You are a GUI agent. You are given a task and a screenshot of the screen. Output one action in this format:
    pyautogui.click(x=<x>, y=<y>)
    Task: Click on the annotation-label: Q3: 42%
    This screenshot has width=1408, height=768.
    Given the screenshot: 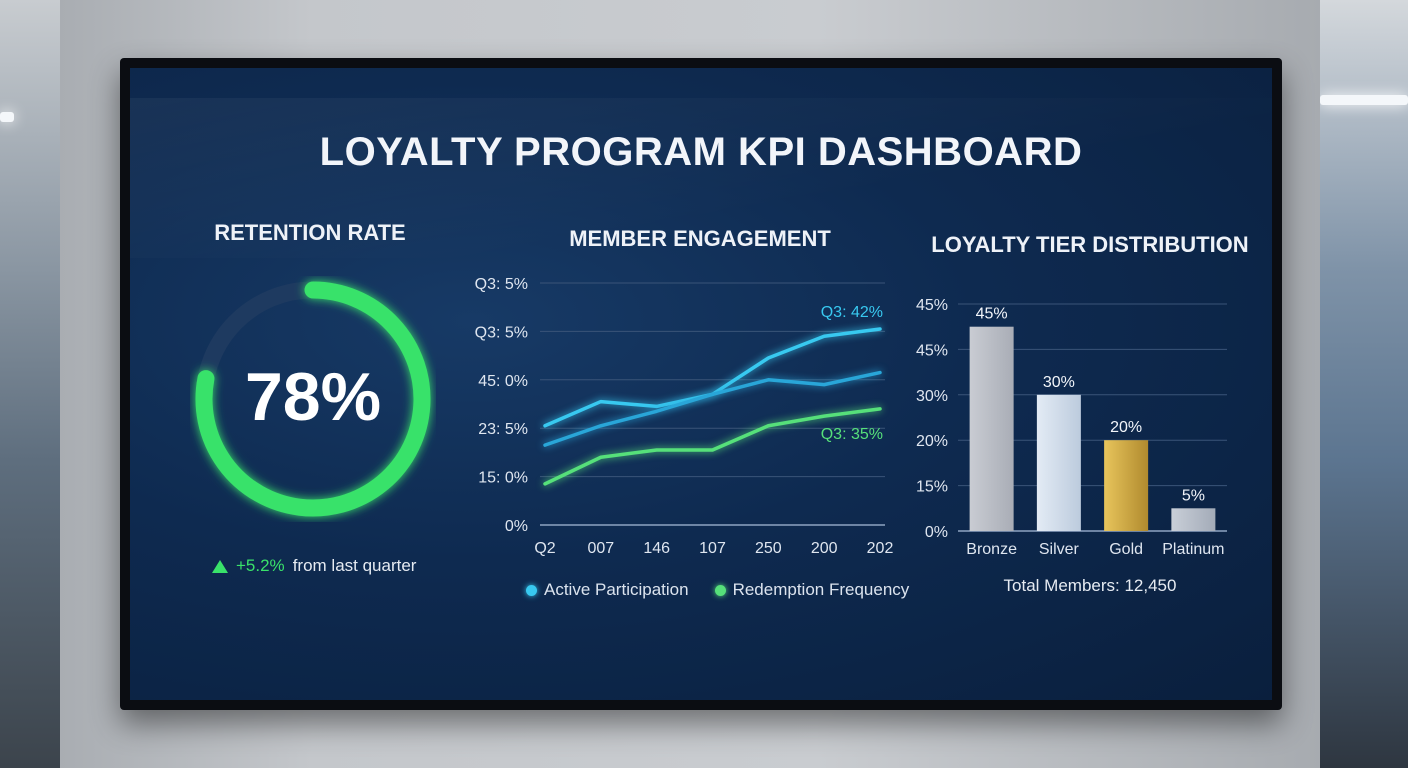 What is the action you would take?
    pyautogui.click(x=852, y=312)
    